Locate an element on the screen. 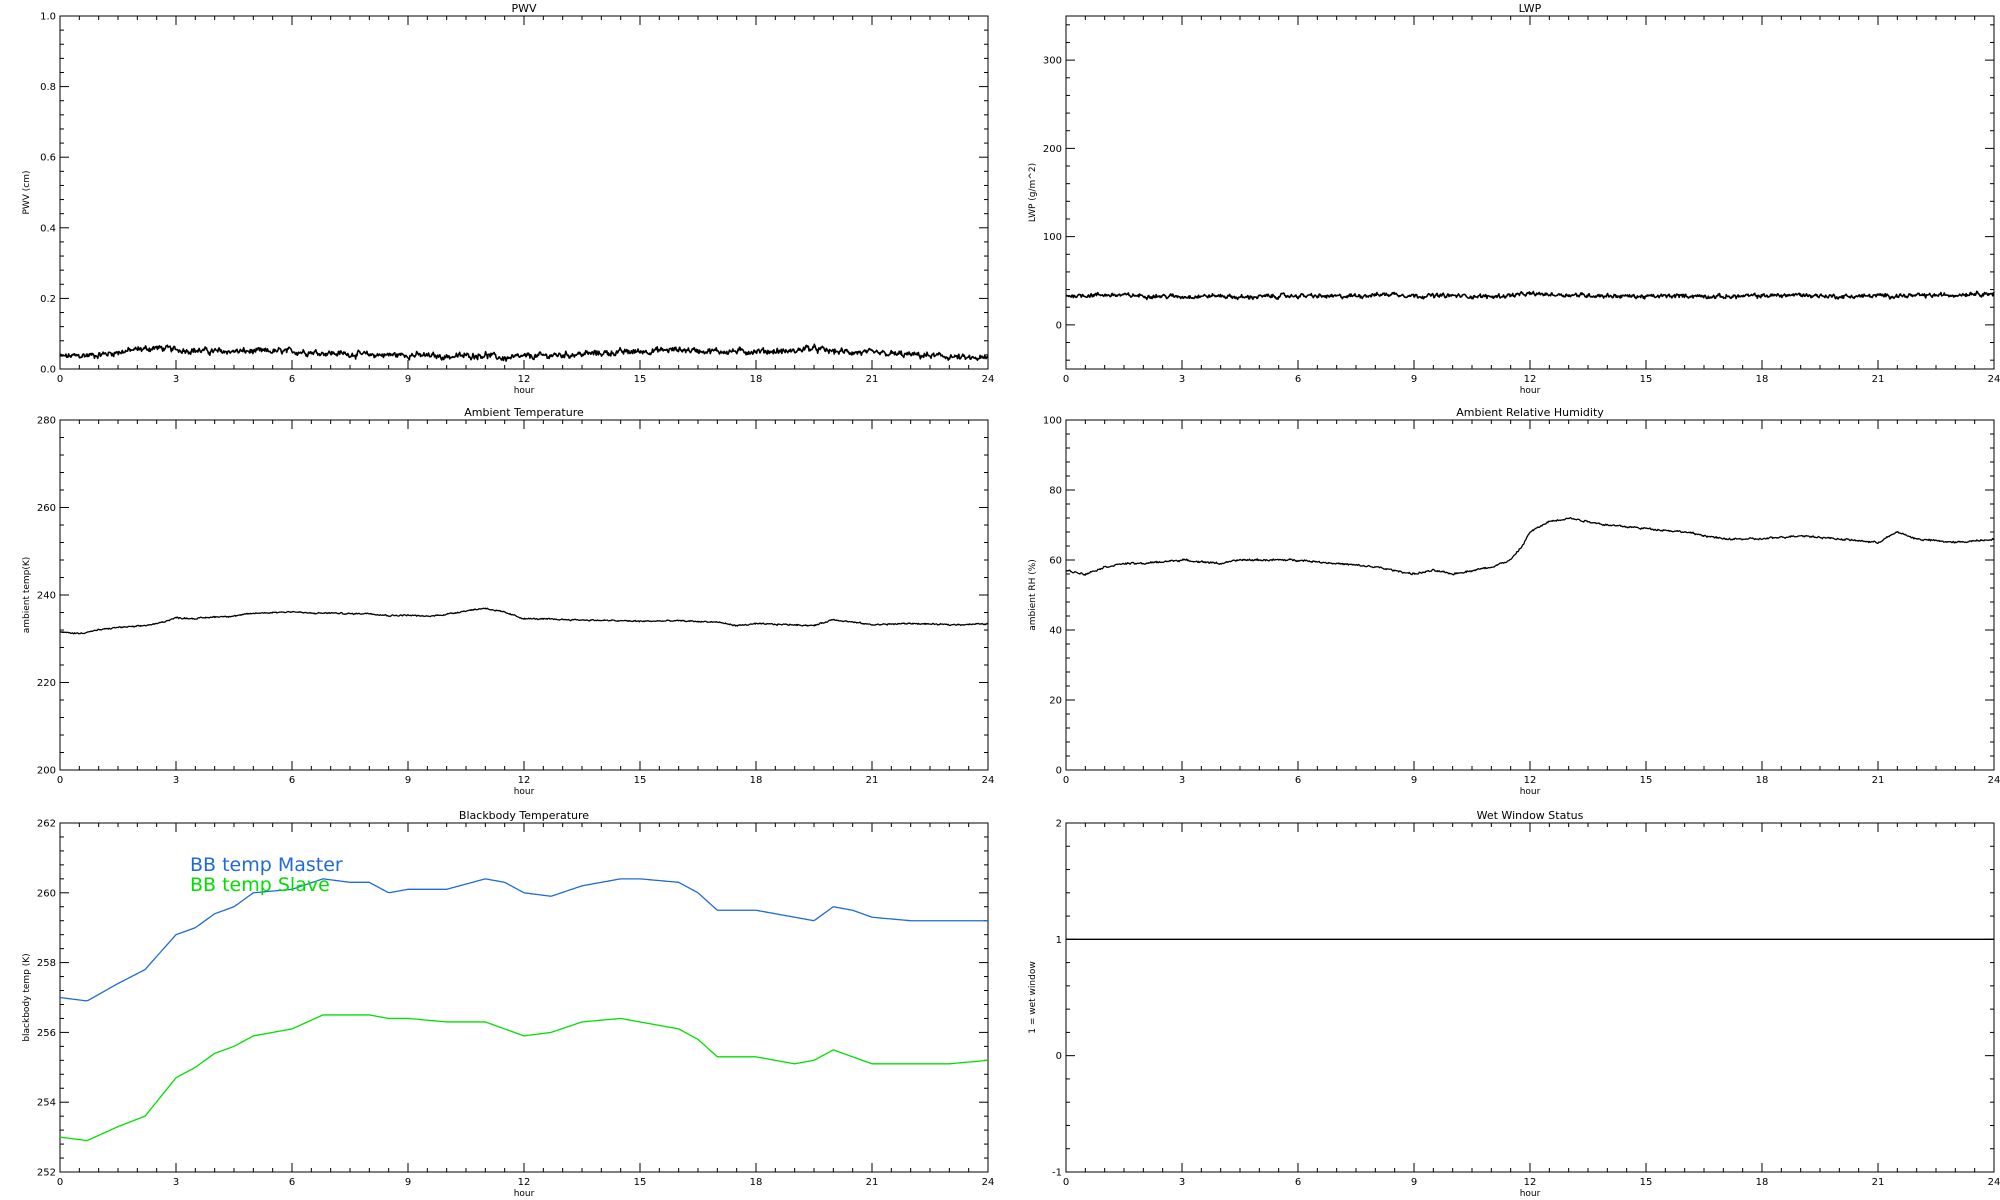 This screenshot has width=2000, height=1200. y-tick-label: 60 is located at coordinates (1055, 561).